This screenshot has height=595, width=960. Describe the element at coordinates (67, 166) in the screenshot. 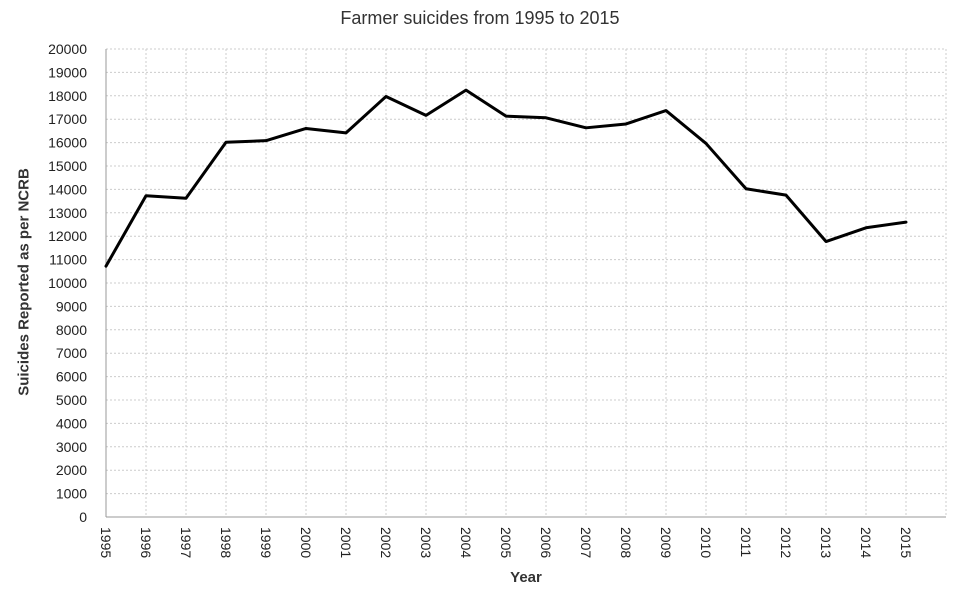

I see `y-tick-label: 15000` at that location.